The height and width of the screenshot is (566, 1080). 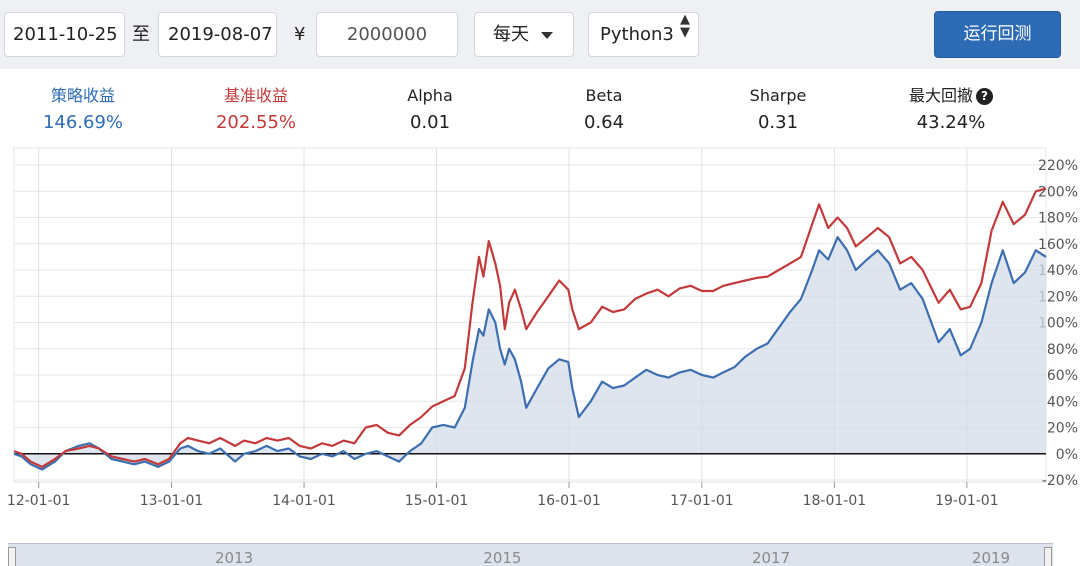 I want to click on stat-value: 0.31, so click(x=778, y=122).